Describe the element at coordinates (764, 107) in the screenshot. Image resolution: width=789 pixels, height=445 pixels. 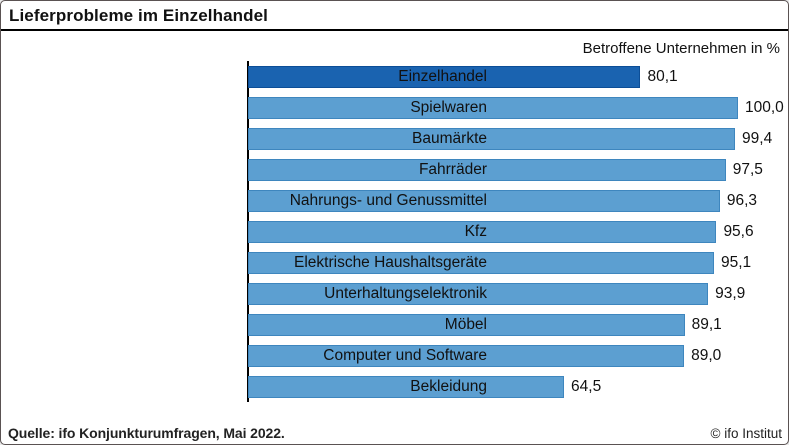
I see `value-label: 100,0` at that location.